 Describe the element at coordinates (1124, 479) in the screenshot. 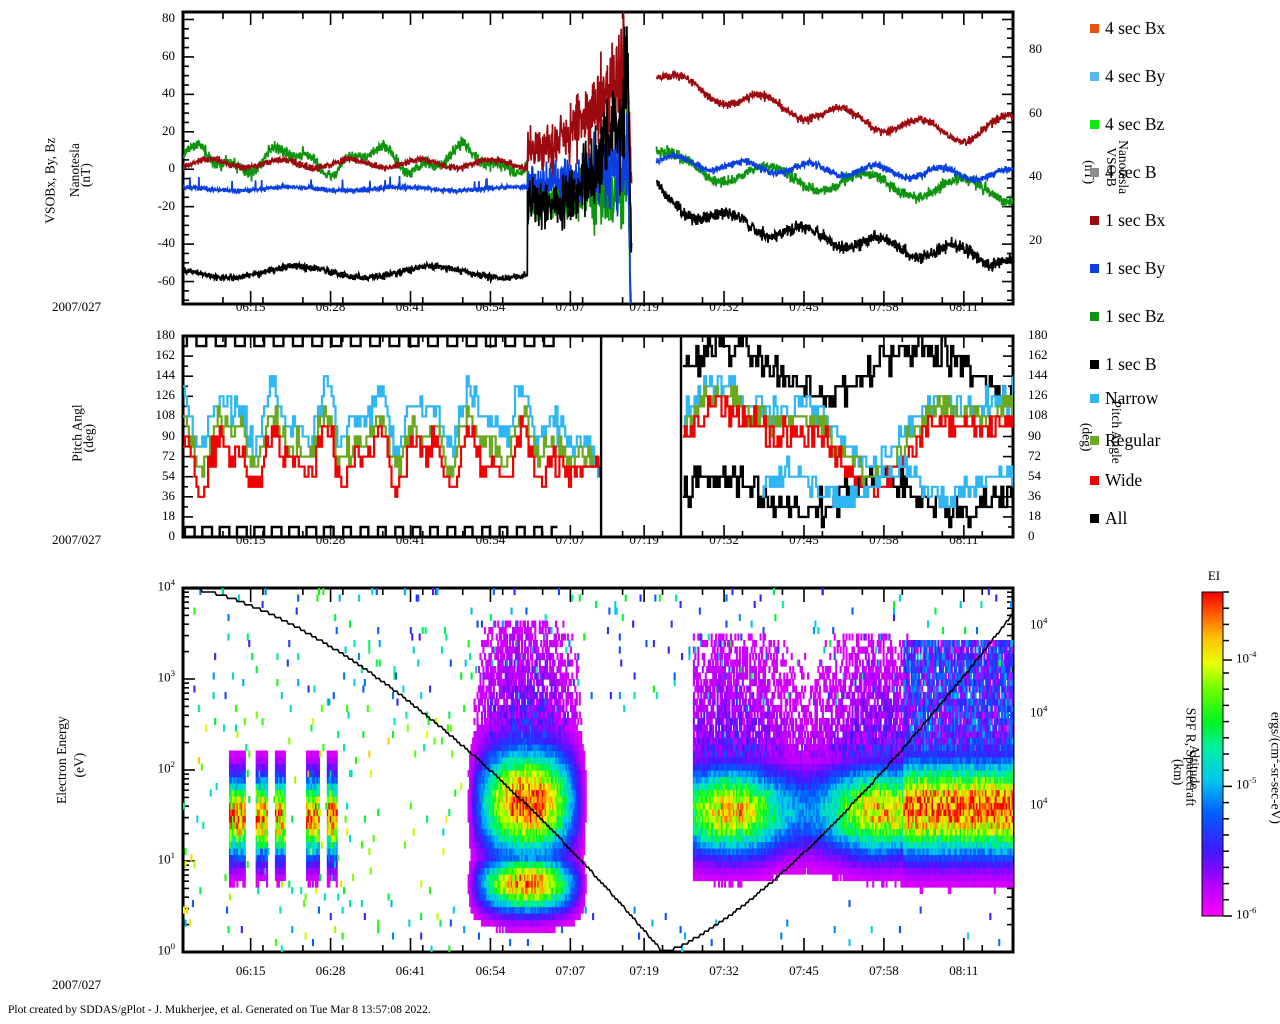

I see `legend-item-label: Wide` at that location.